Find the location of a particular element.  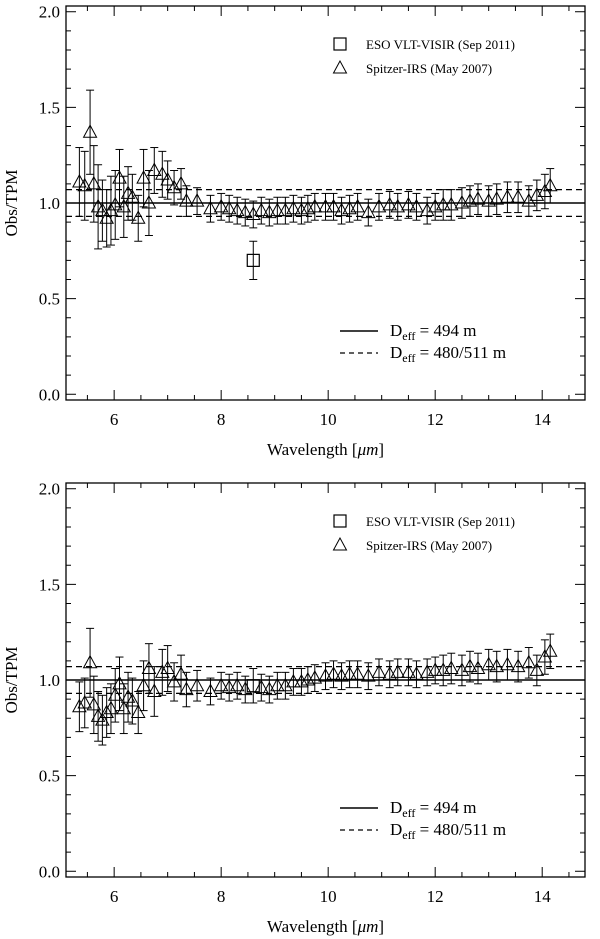

visir-point is located at coordinates (253, 686).